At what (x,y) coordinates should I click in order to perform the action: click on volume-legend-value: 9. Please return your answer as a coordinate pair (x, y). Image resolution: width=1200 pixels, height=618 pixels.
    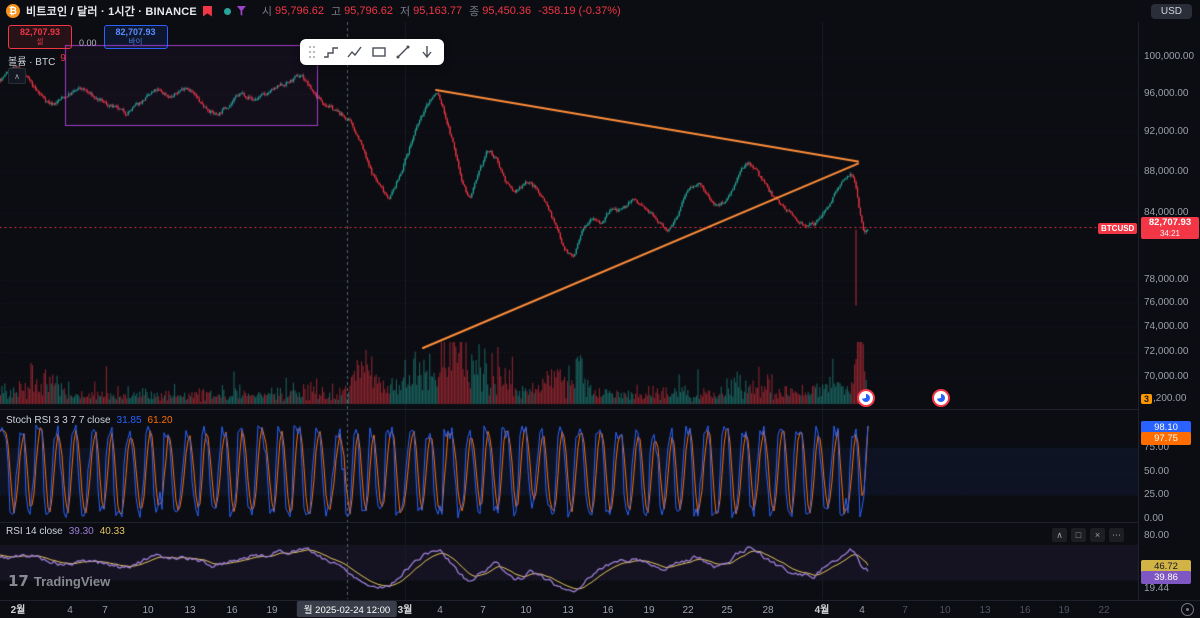
    Looking at the image, I should click on (63, 58).